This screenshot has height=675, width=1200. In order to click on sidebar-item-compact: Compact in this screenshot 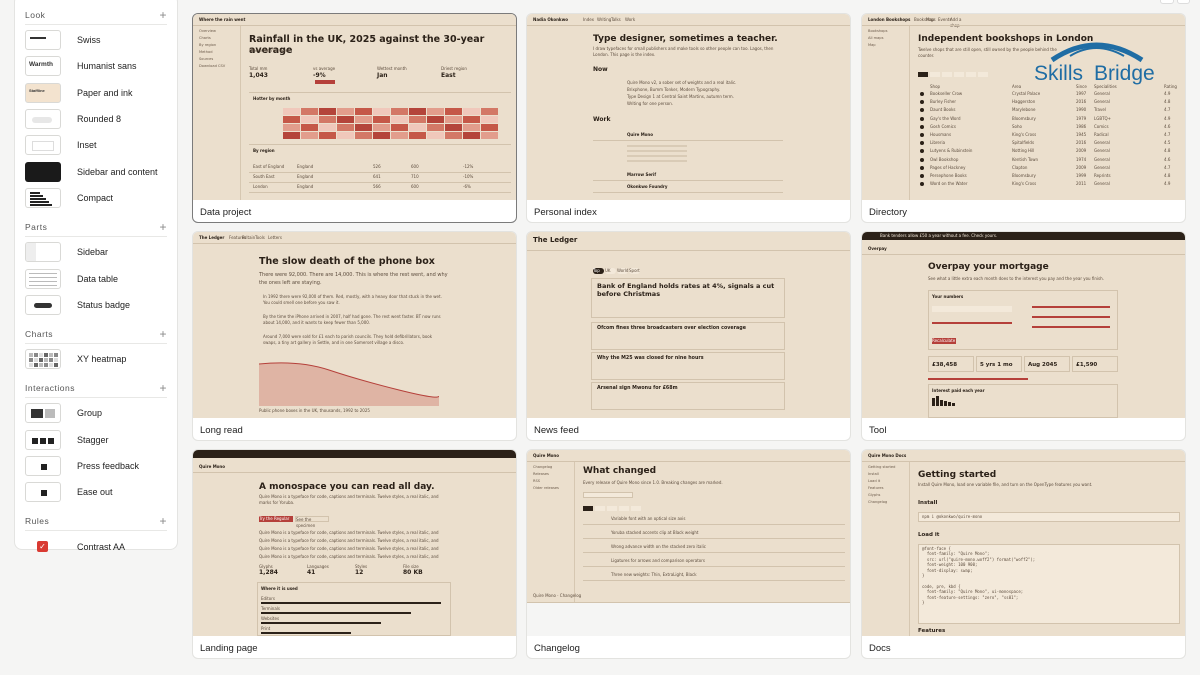, I will do `click(96, 198)`.